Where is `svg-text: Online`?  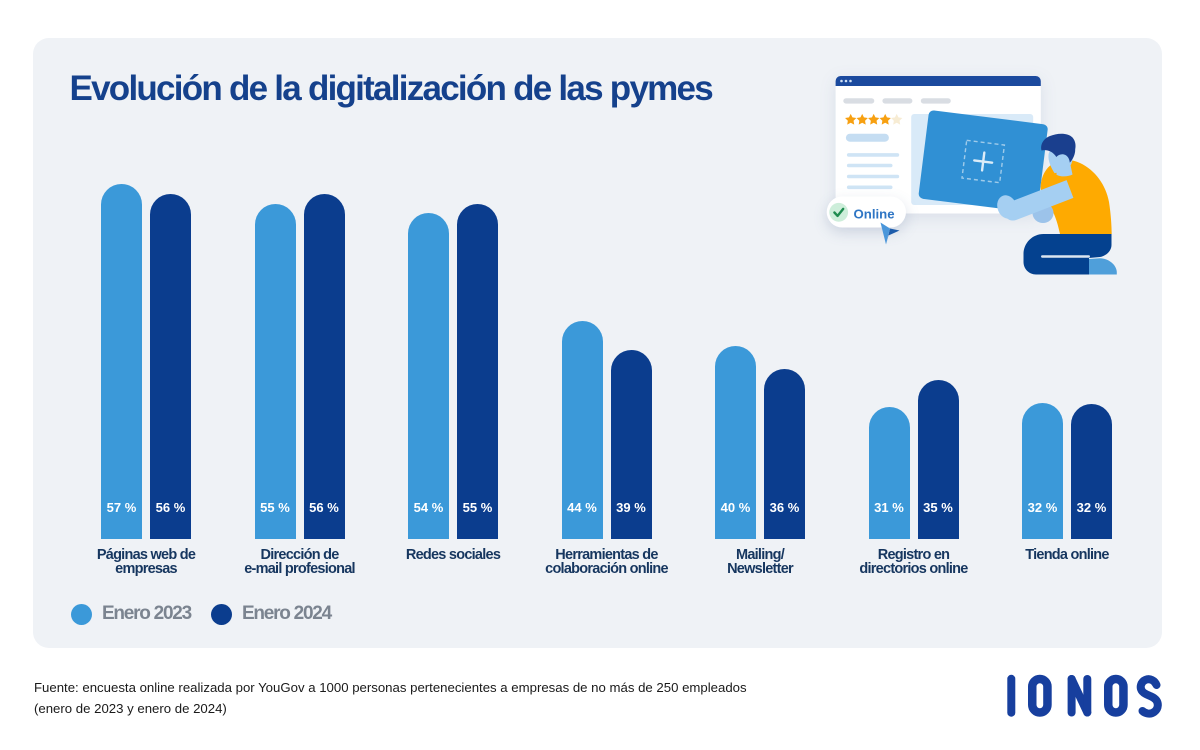 svg-text: Online is located at coordinates (874, 214).